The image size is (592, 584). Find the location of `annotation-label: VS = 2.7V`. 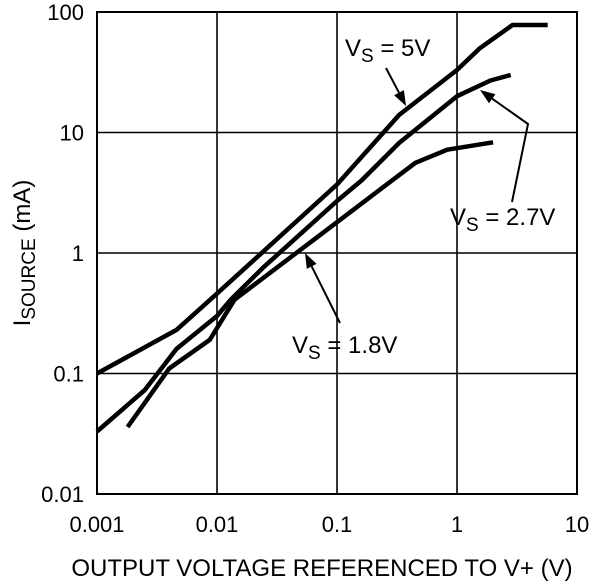

annotation-label: VS = 2.7V is located at coordinates (502, 220).